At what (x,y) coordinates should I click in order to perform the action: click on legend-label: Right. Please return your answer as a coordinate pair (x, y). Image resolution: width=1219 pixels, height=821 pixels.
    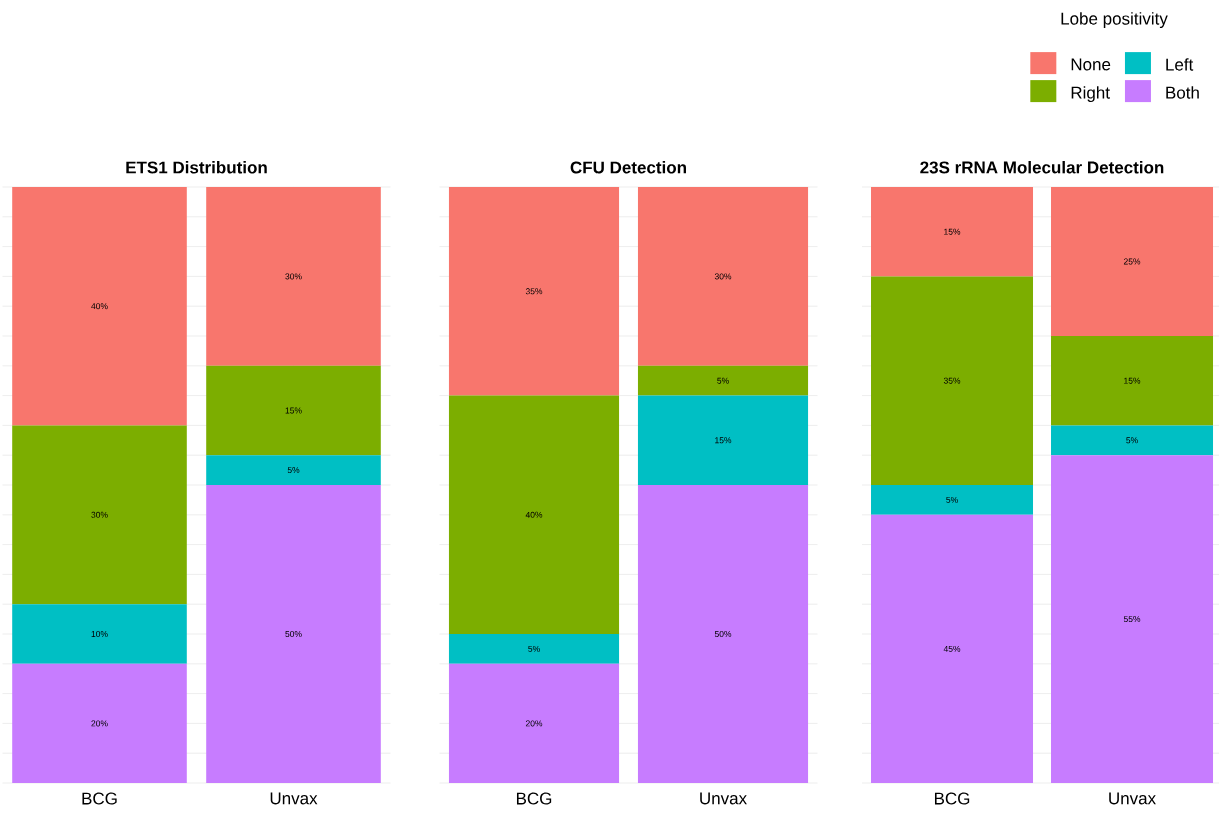
    Looking at the image, I should click on (1090, 94).